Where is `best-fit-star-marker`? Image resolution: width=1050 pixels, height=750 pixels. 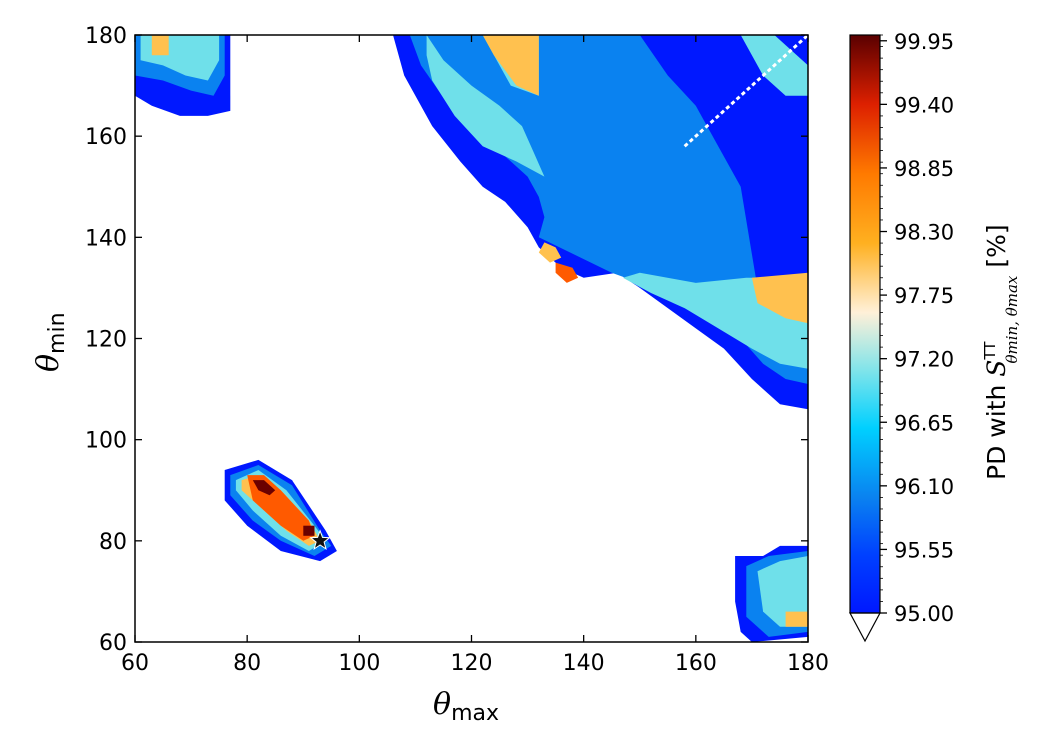
best-fit-star-marker is located at coordinates (320, 540).